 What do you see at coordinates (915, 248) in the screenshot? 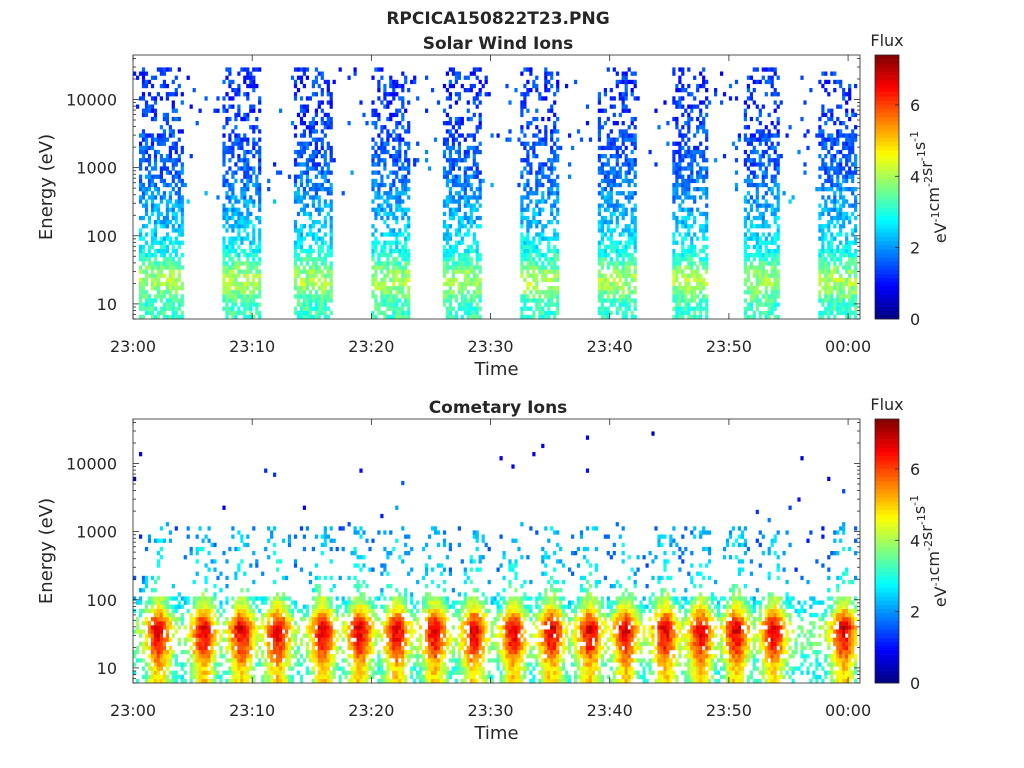
I see `colorbar-tick-label: 2` at bounding box center [915, 248].